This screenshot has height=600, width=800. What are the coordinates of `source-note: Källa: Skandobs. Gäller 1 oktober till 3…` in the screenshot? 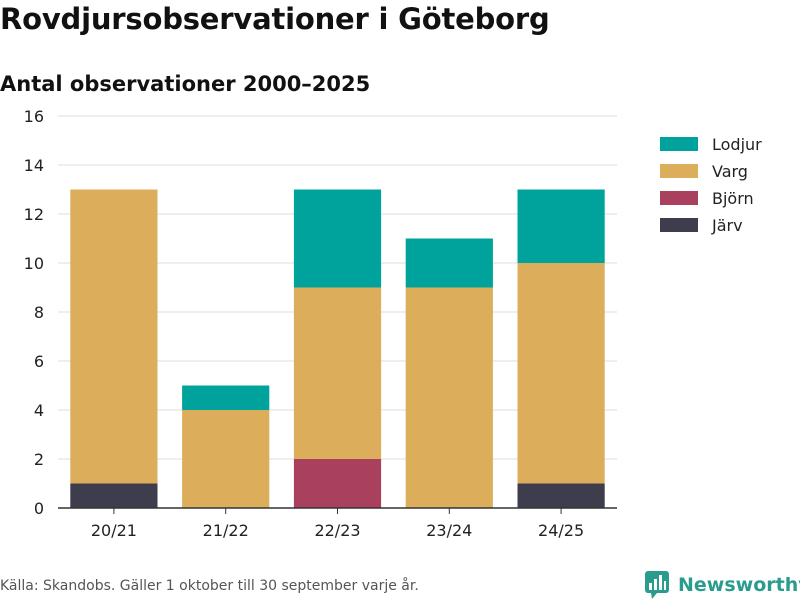 It's located at (209, 586).